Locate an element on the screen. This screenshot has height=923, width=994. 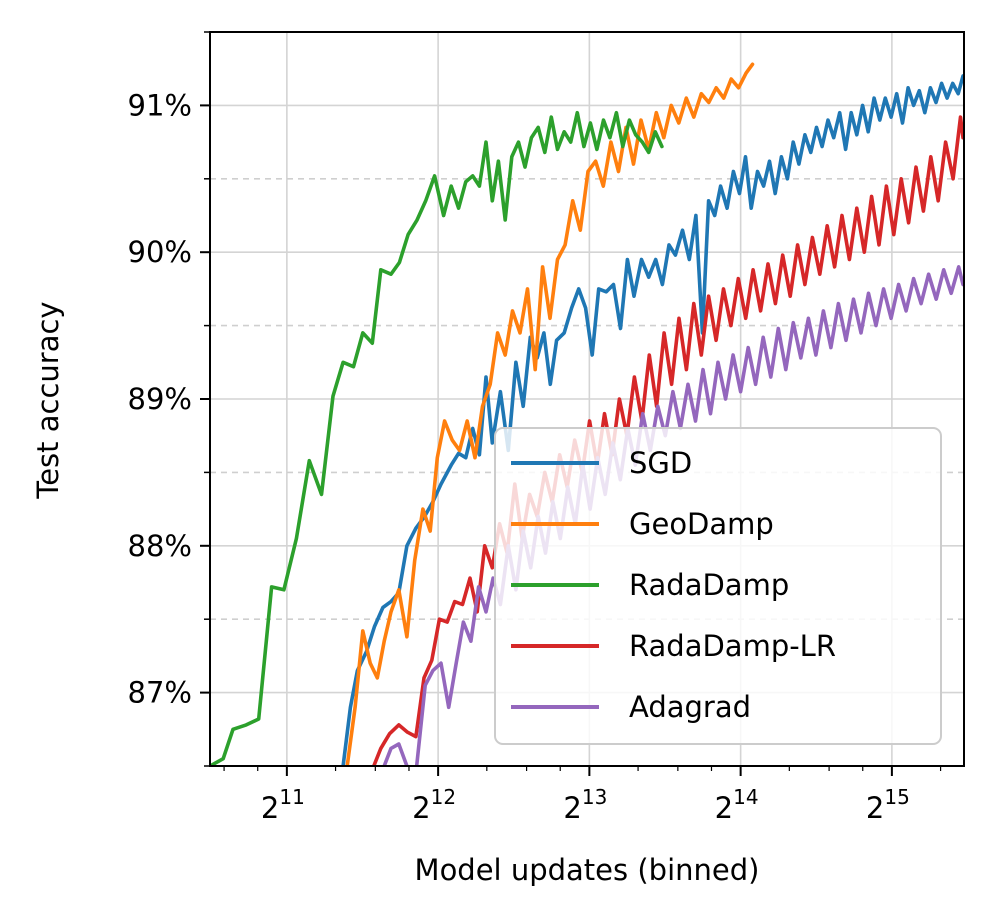
x-tick-label-3: 214 is located at coordinates (737, 805).